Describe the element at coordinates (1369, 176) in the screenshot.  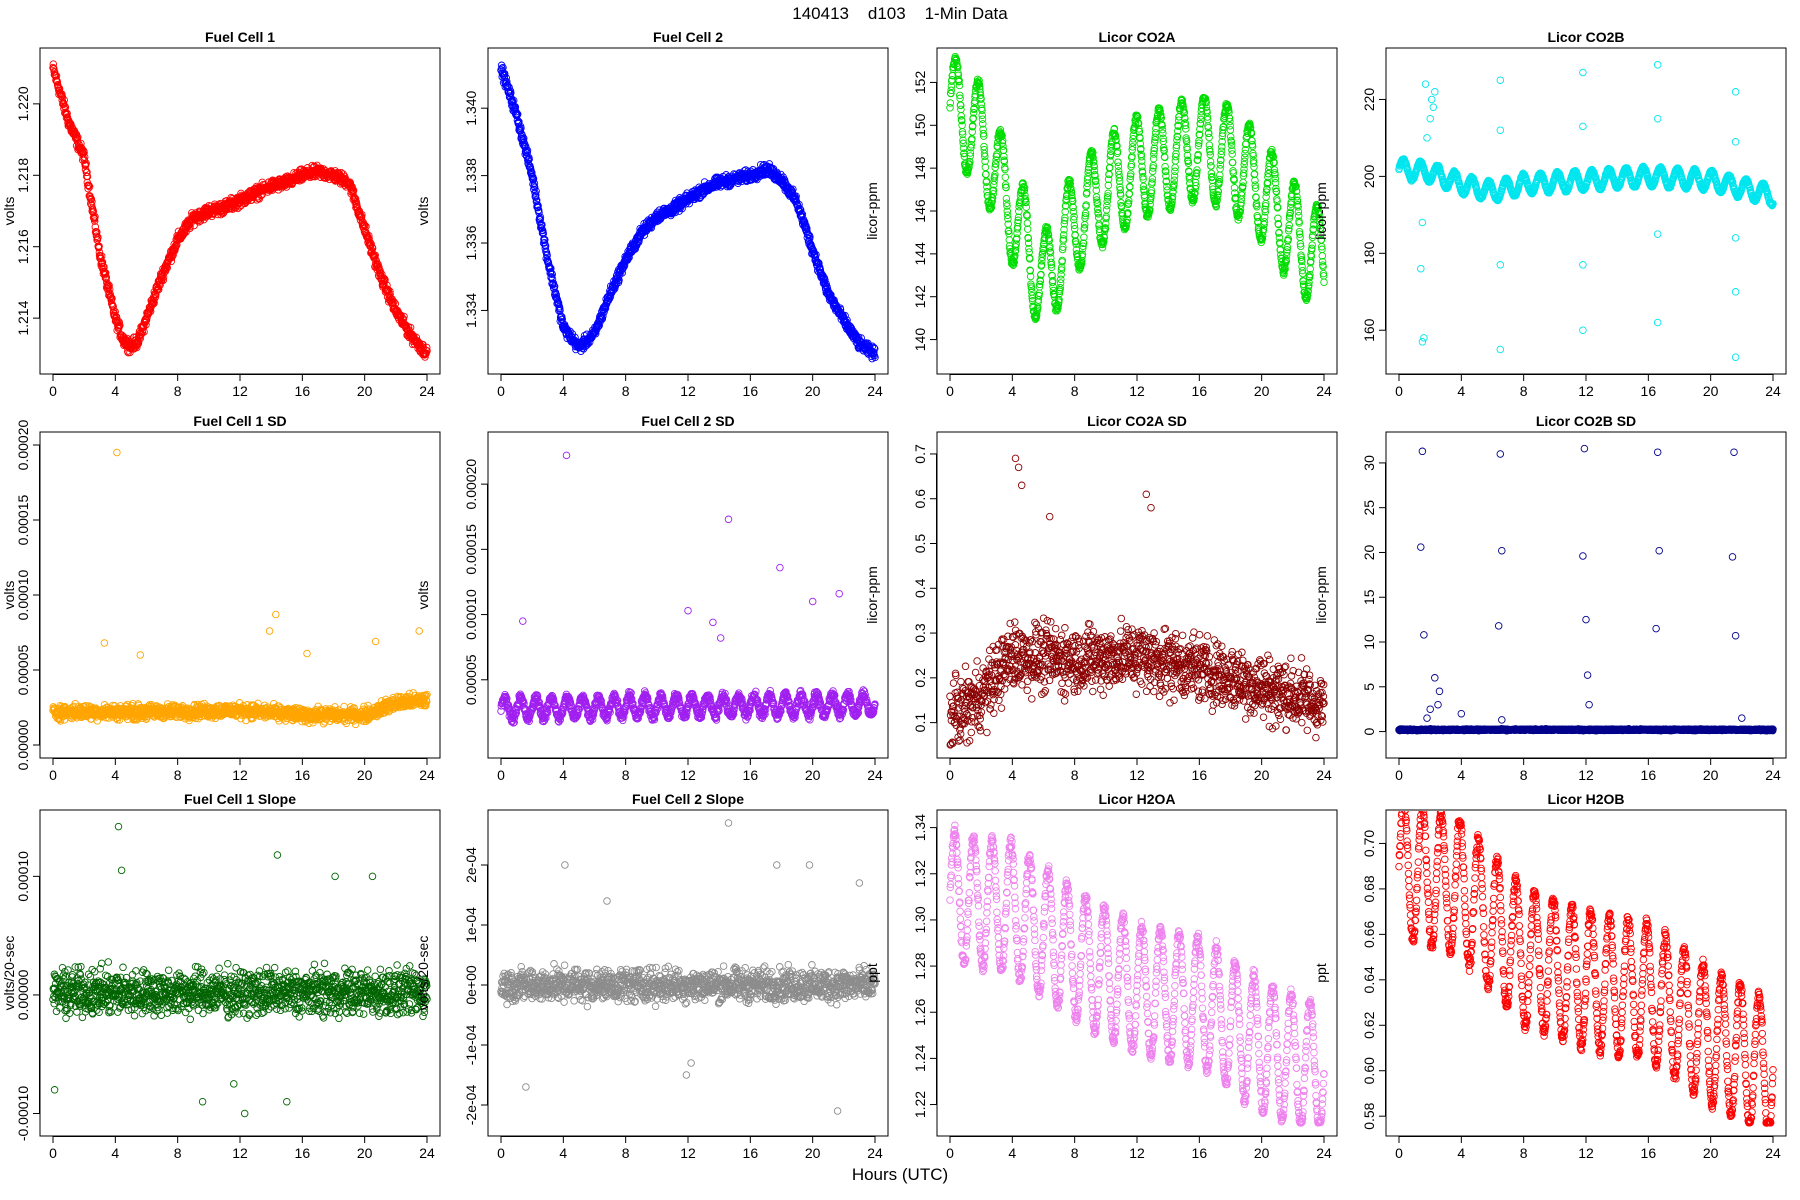
I see `y-tick-label: 200` at that location.